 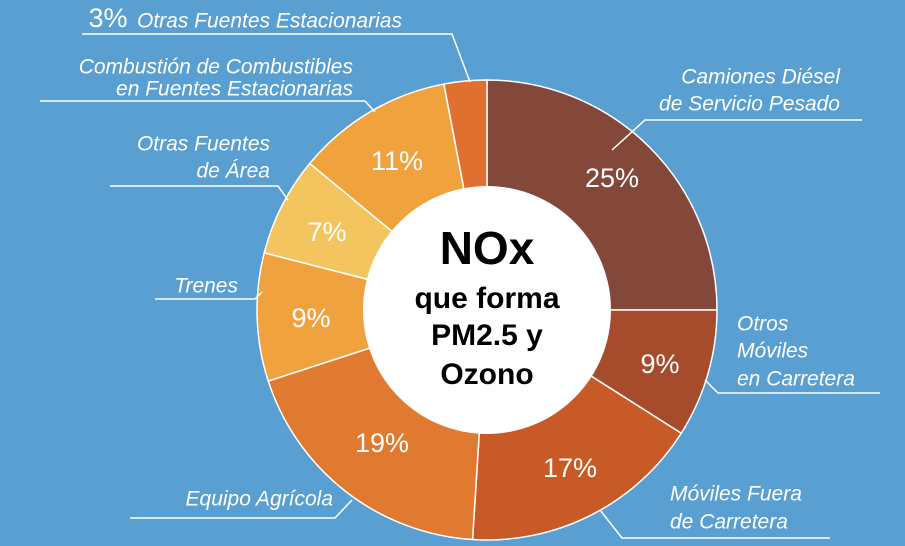 What do you see at coordinates (486, 298) in the screenshot?
I see `center-line: que forma` at bounding box center [486, 298].